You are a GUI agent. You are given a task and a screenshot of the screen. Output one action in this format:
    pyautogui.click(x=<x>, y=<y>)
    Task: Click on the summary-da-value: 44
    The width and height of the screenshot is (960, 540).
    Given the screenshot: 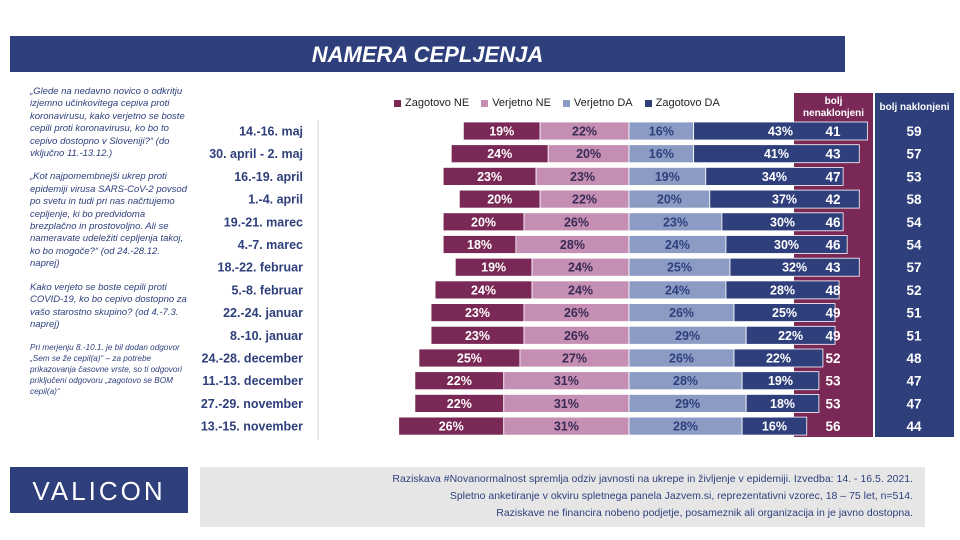 What is the action you would take?
    pyautogui.click(x=914, y=426)
    